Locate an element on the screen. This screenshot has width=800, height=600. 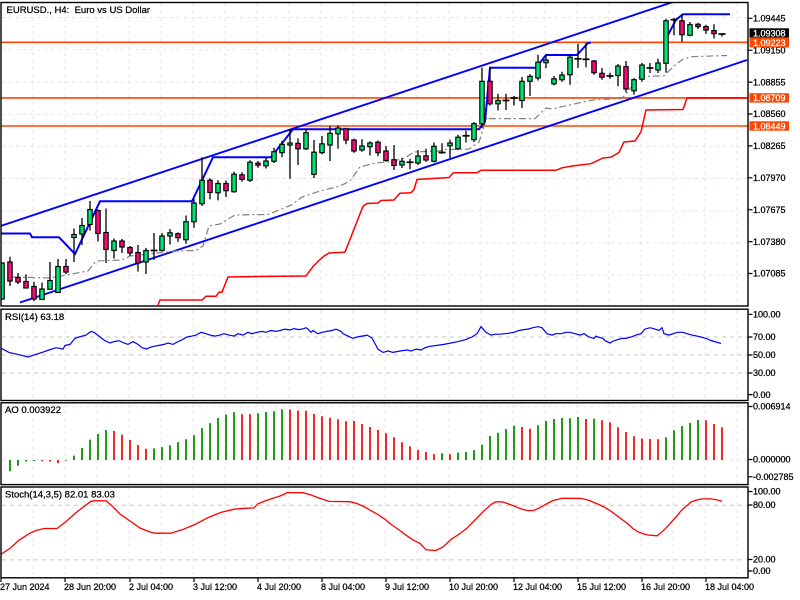
svg-text: 15 Jul 12:00 is located at coordinates (601, 587).